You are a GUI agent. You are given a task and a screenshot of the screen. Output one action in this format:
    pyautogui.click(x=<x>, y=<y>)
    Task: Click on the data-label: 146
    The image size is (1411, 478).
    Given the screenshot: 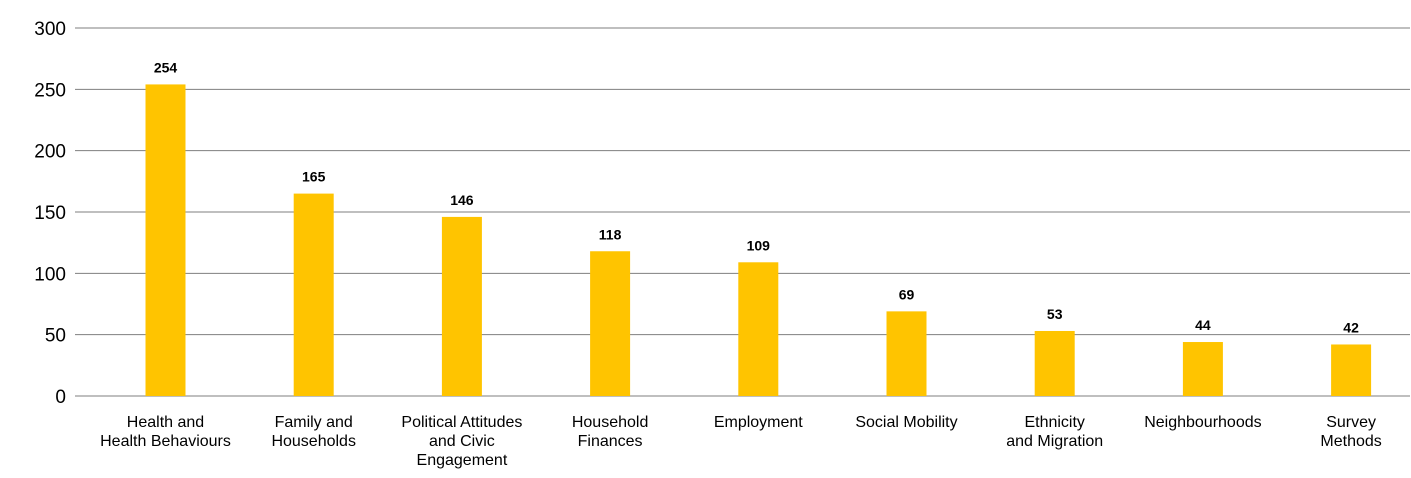 What is the action you would take?
    pyautogui.click(x=462, y=200)
    